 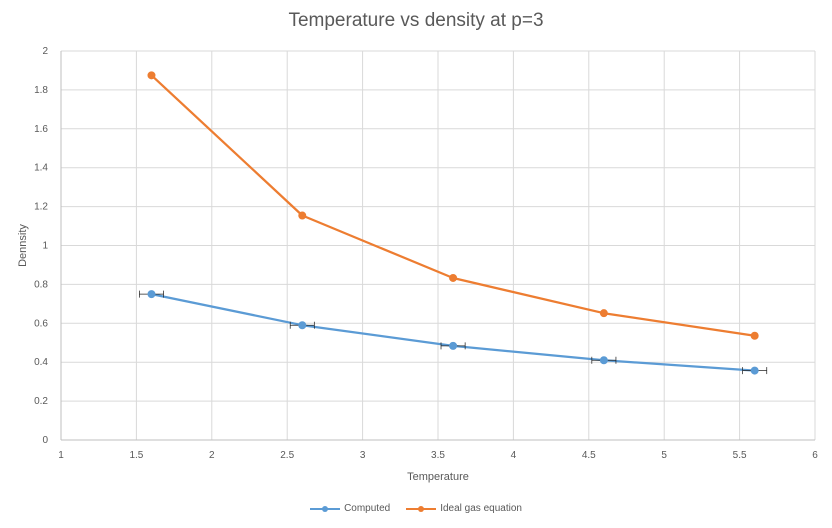 I want to click on x-tick-label: 4.5, so click(x=589, y=455).